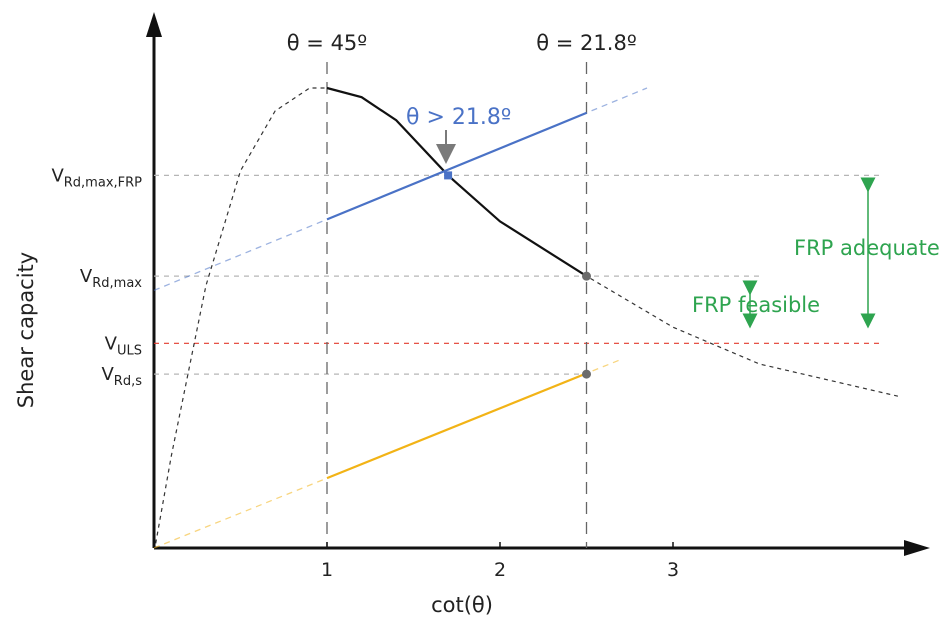 The image size is (947, 622). I want to click on x-axis-arrow-icon, so click(917, 548).